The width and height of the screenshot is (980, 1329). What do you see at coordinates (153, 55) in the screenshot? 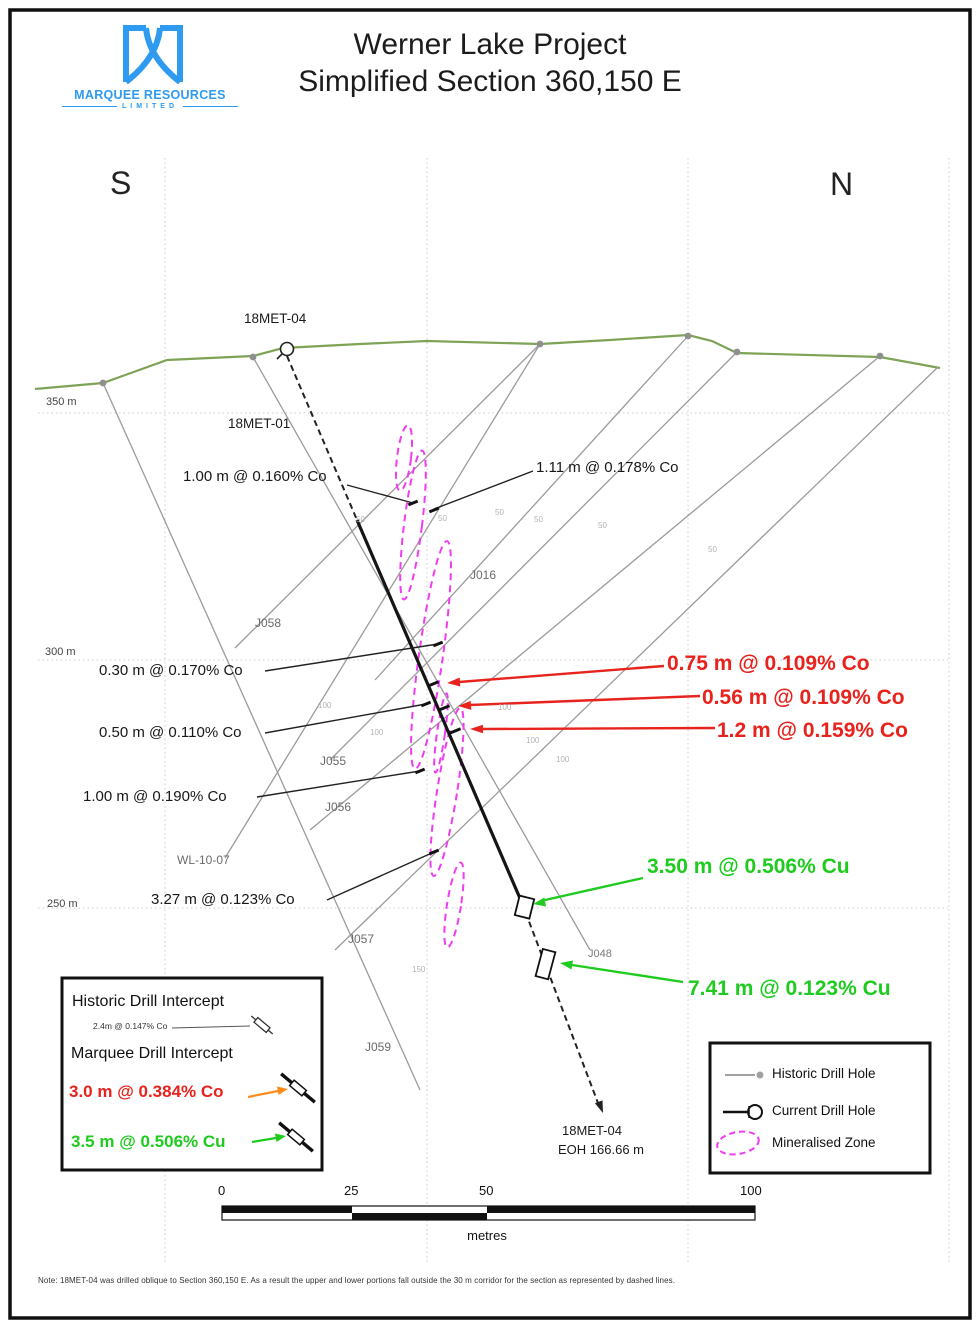
I see `marquee-logo-icon` at bounding box center [153, 55].